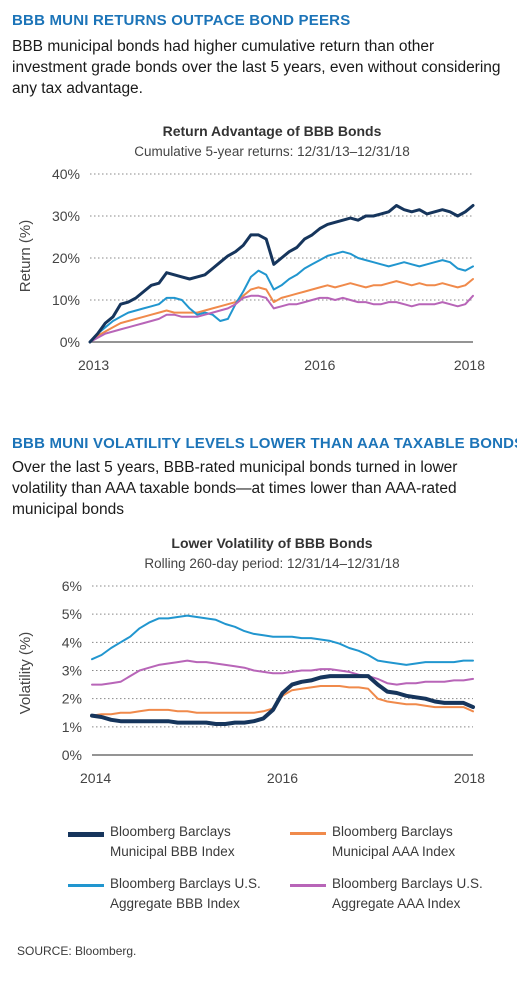  What do you see at coordinates (25, 673) in the screenshot?
I see `chart2-ylabel: Volatility (%)` at bounding box center [25, 673].